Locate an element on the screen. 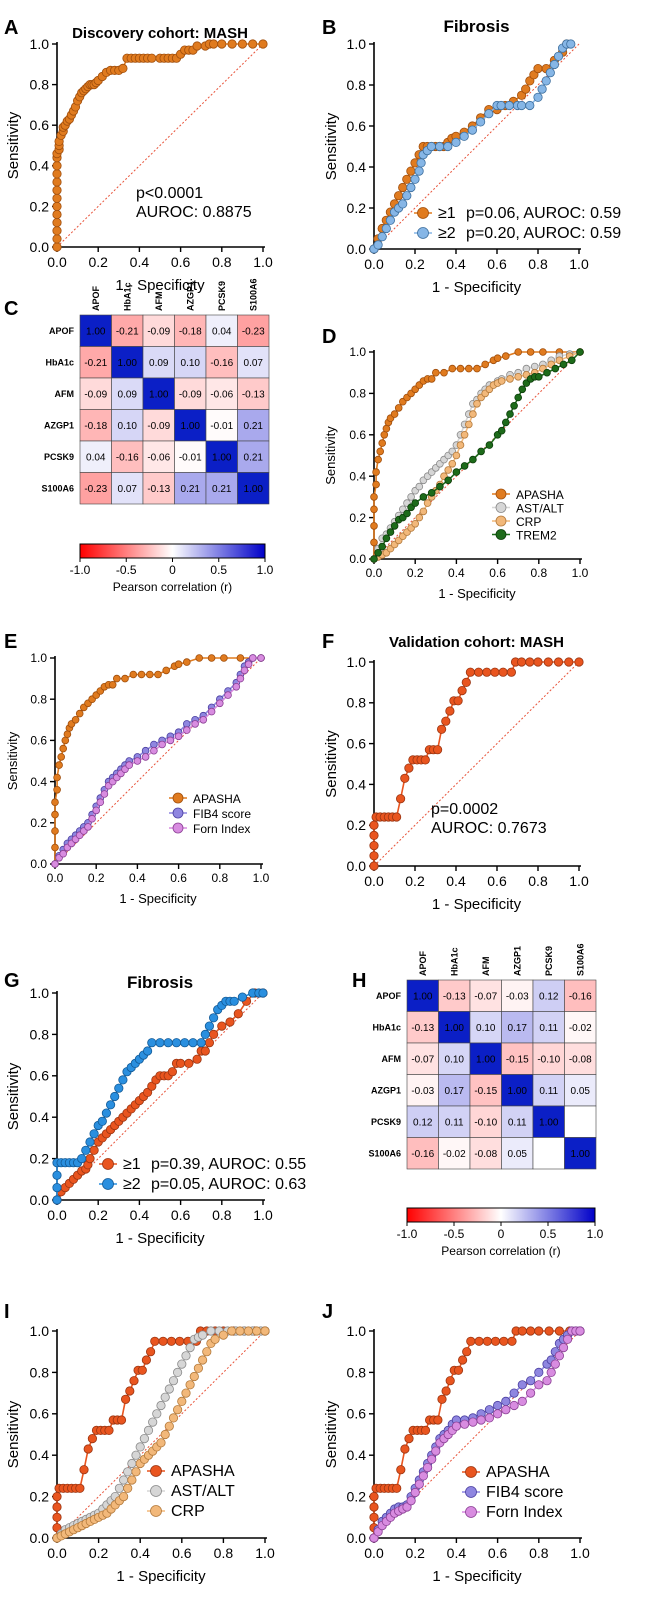 Image resolution: width=660 pixels, height=1602 pixels. legend-label: Forn Index is located at coordinates (524, 1512).